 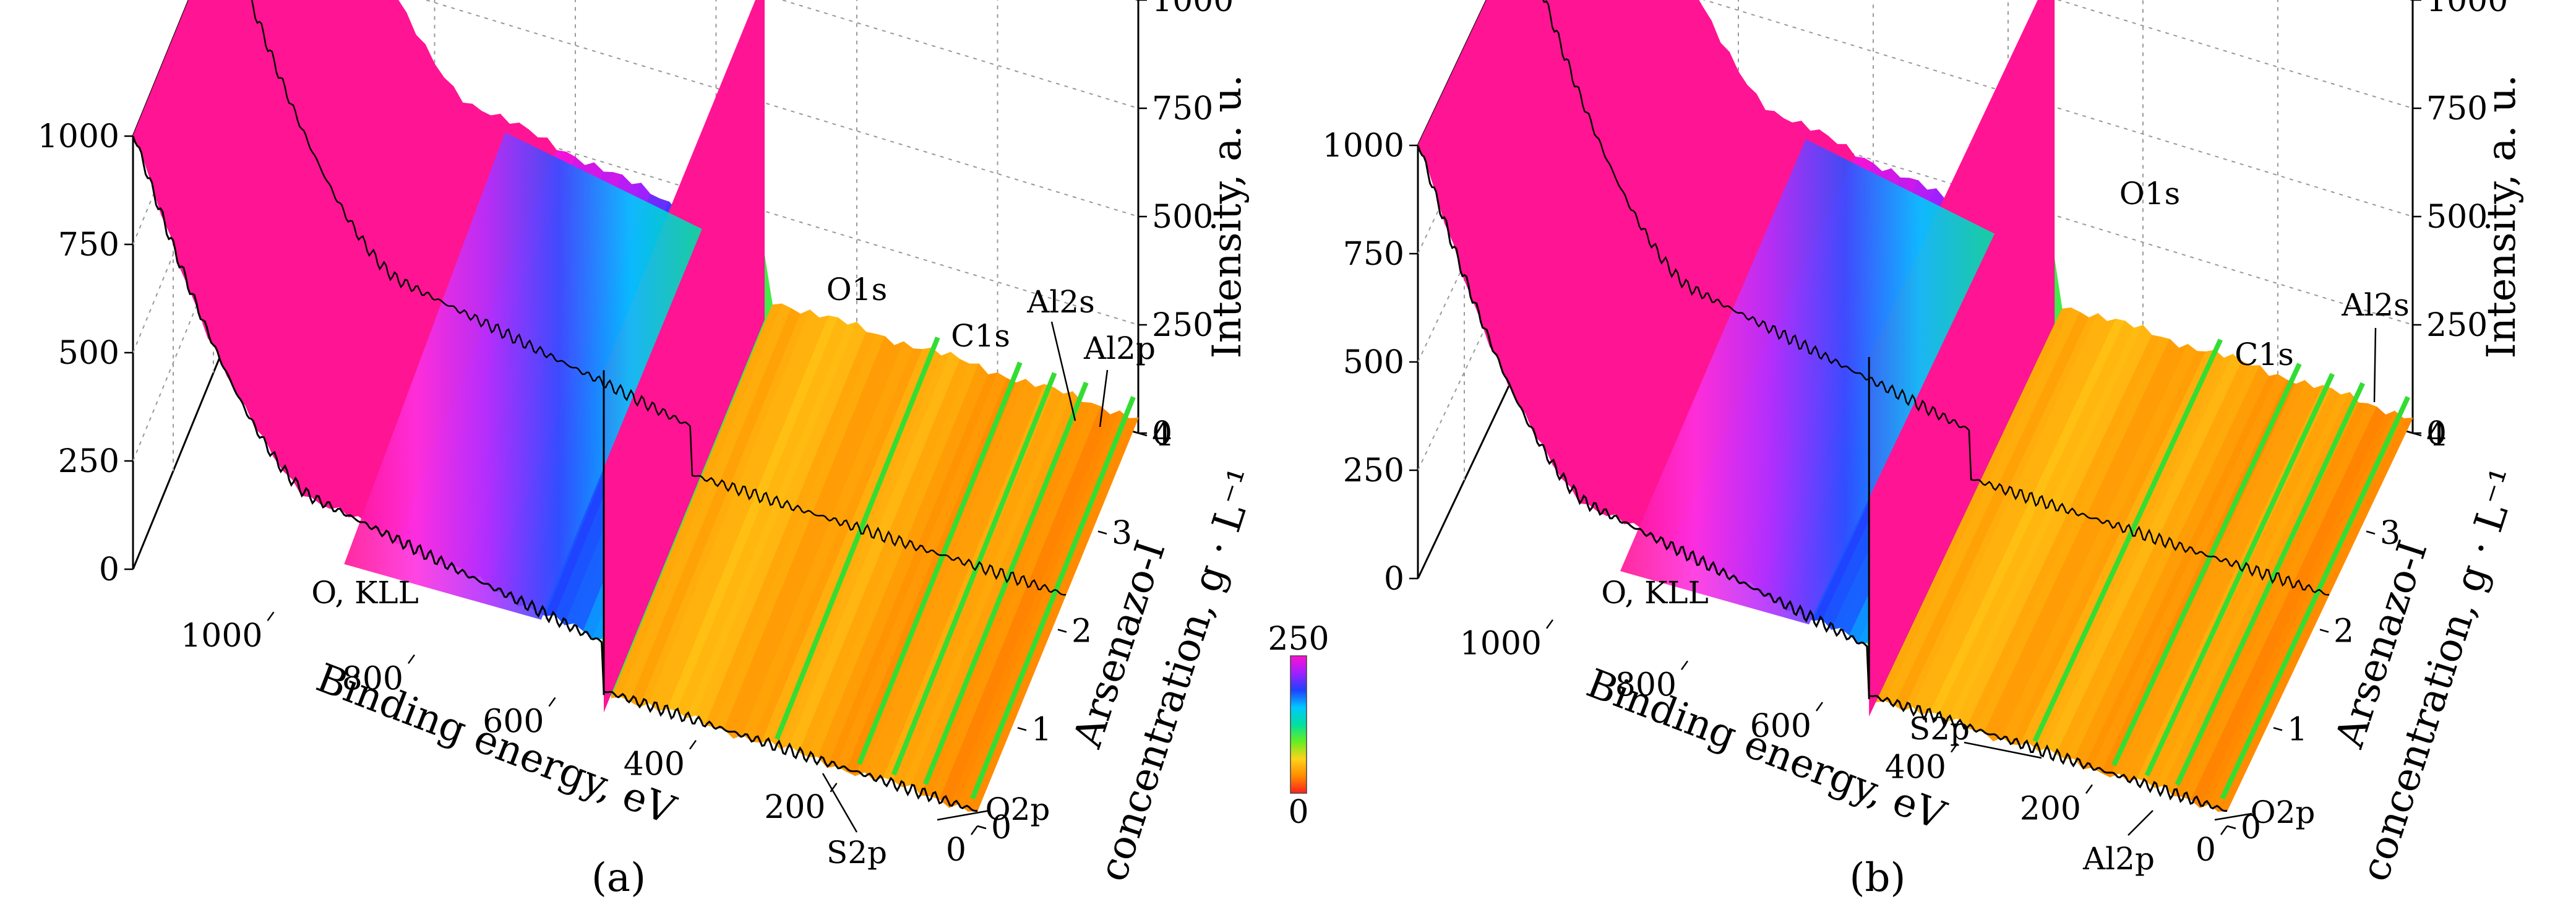 I want to click on x-tick-label: 600, so click(x=513, y=722).